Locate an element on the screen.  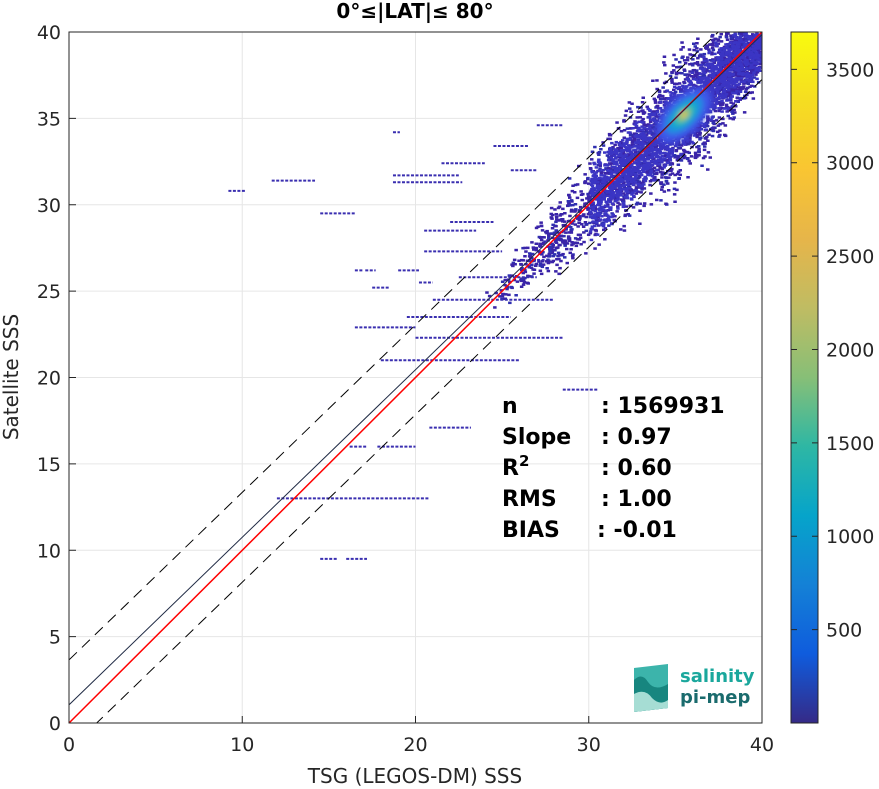
stat-value: : 0.60 is located at coordinates (636, 468).